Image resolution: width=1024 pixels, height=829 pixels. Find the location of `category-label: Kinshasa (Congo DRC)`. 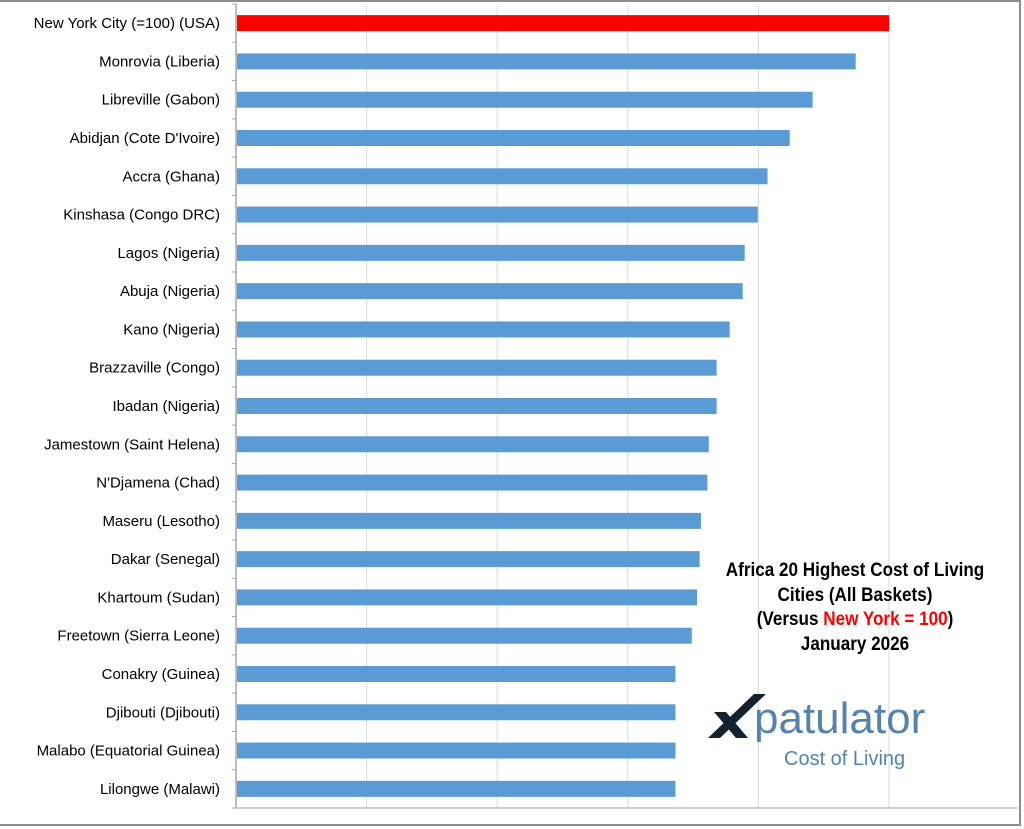

category-label: Kinshasa (Congo DRC) is located at coordinates (141, 215).